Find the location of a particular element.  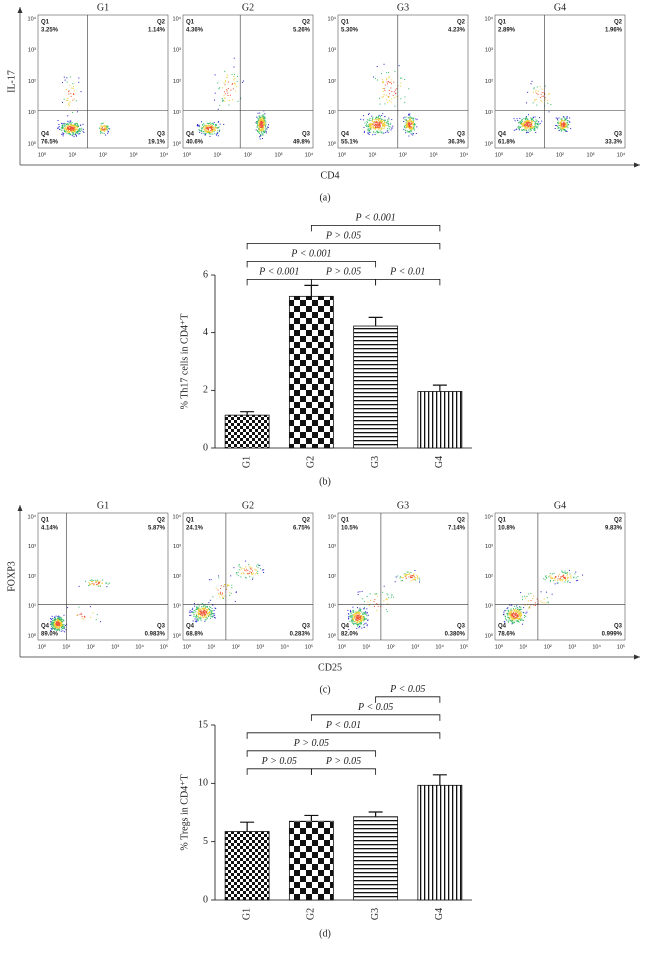

x-tick-label: 10⁰ is located at coordinates (342, 646).